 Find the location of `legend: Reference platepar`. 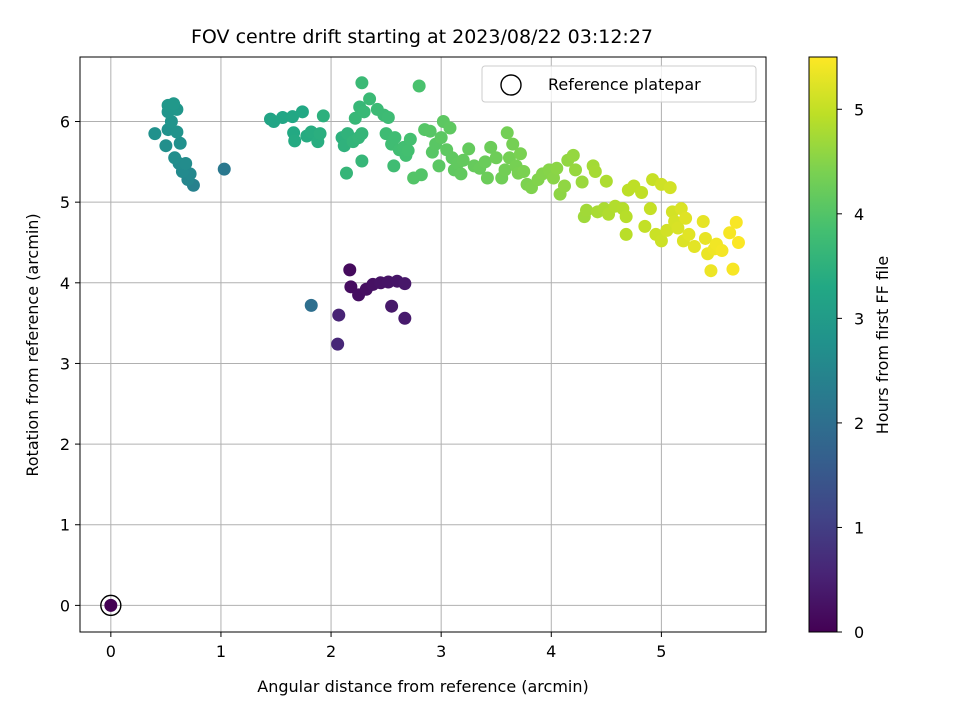

legend: Reference platepar is located at coordinates (619, 84).